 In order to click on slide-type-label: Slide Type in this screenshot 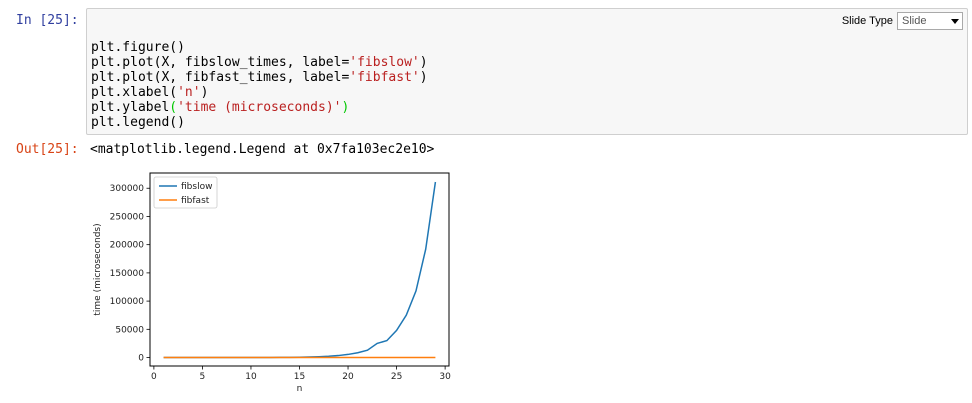, I will do `click(867, 21)`.